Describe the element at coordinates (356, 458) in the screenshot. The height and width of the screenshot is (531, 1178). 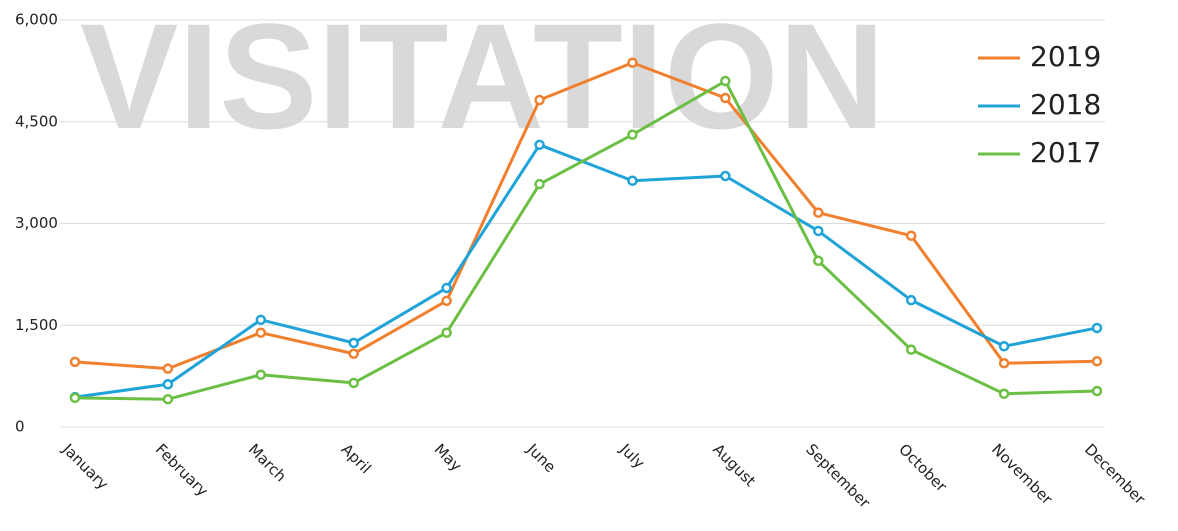
I see `x-tick-label: April` at that location.